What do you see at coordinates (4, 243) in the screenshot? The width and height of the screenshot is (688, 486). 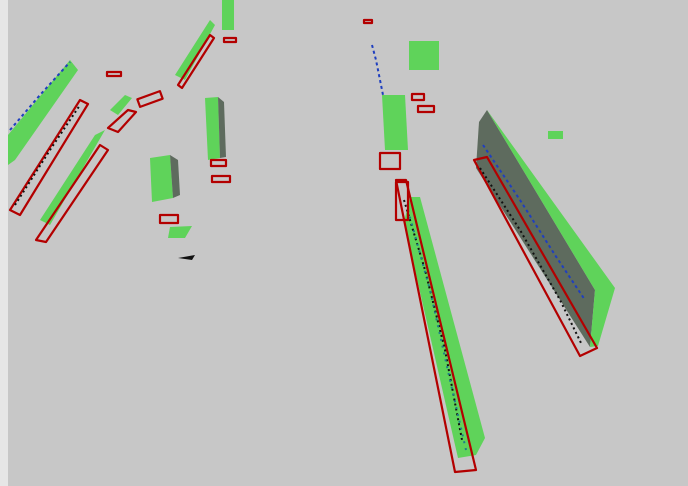 I see `left-edge` at bounding box center [4, 243].